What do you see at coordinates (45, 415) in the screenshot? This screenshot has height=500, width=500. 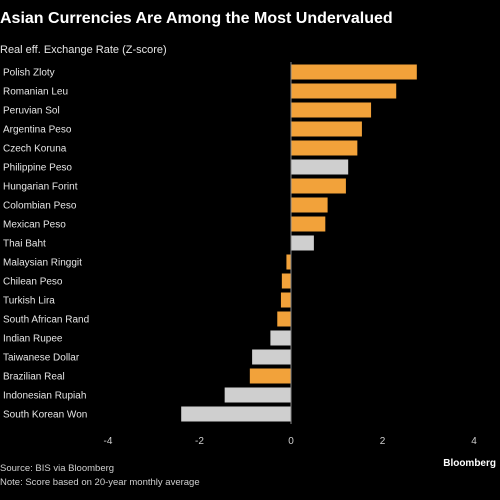 I see `category-label: South Korean Won` at bounding box center [45, 415].